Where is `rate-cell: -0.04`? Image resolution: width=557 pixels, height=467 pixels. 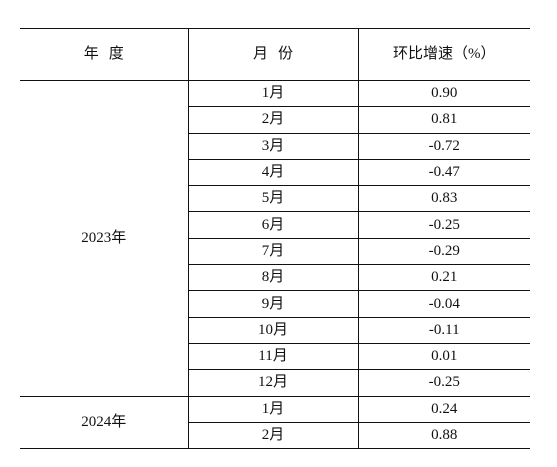
rate-cell: -0.04 is located at coordinates (444, 304).